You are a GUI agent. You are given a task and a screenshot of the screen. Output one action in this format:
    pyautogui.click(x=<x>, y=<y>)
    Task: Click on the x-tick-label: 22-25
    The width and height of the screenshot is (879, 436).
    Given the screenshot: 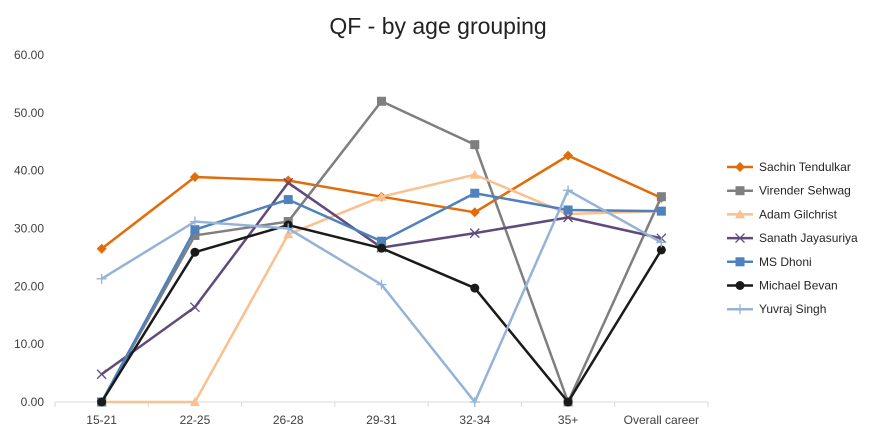 What is the action you would take?
    pyautogui.click(x=195, y=420)
    